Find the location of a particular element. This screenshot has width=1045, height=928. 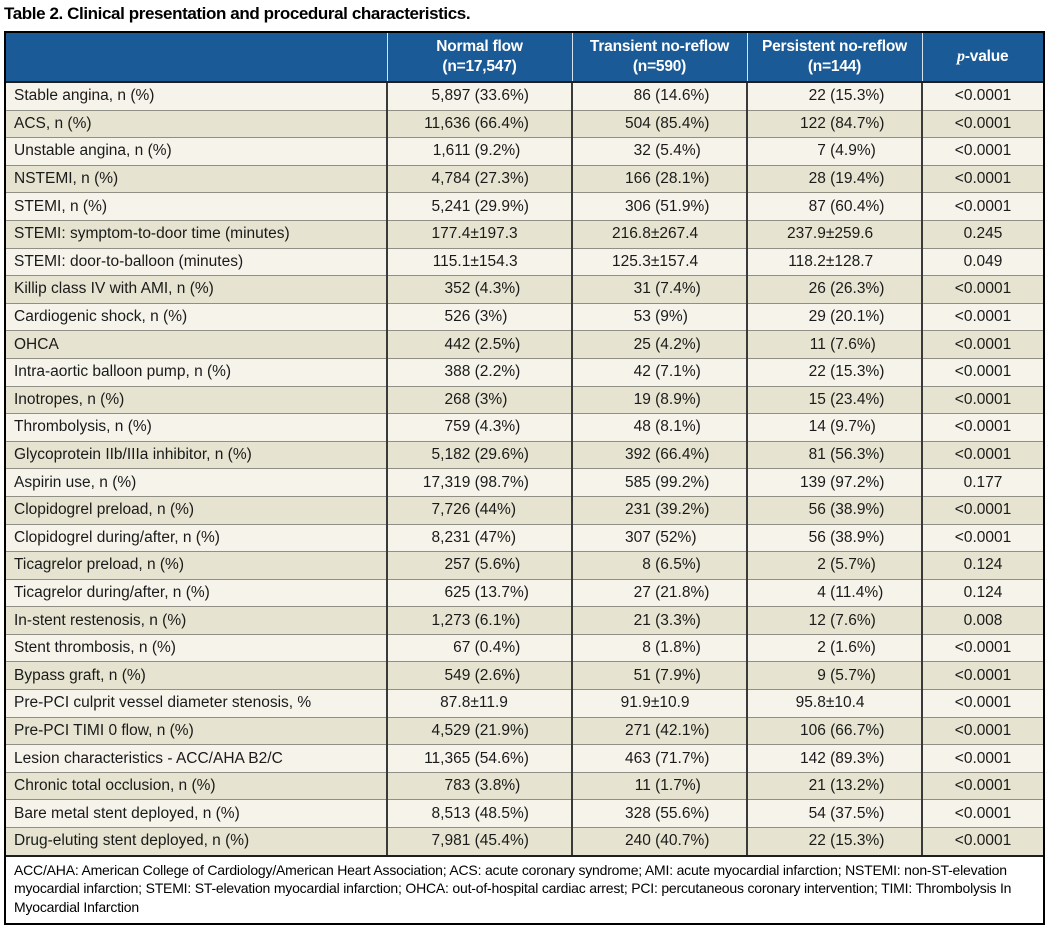

row-label-cell: STEMI, n (%) is located at coordinates (196, 206).